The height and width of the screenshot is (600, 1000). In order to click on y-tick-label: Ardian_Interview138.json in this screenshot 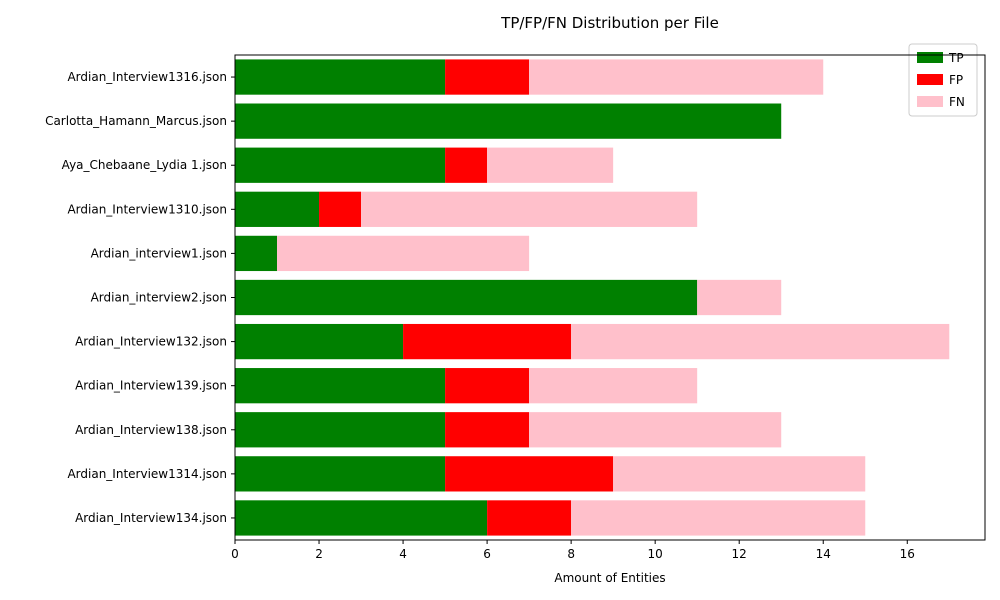, I will do `click(151, 430)`.